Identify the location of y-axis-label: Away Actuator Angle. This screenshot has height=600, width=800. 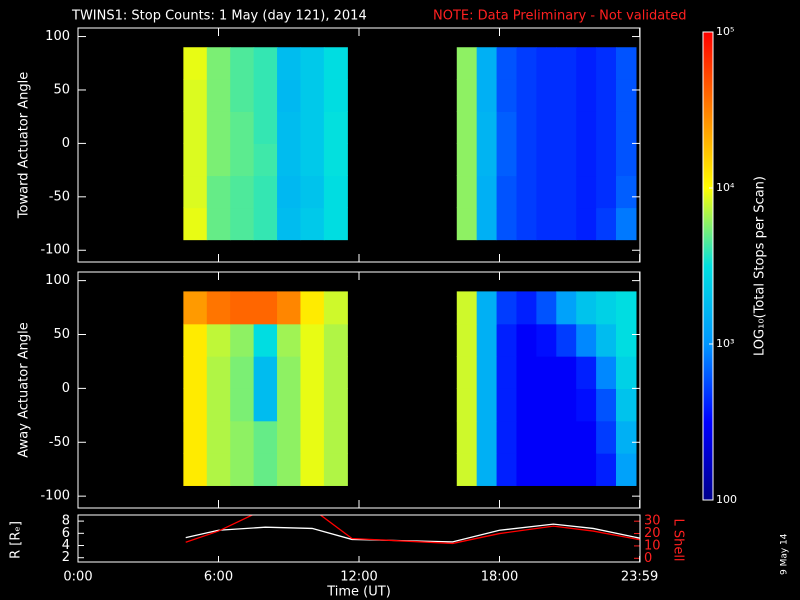
(24, 389).